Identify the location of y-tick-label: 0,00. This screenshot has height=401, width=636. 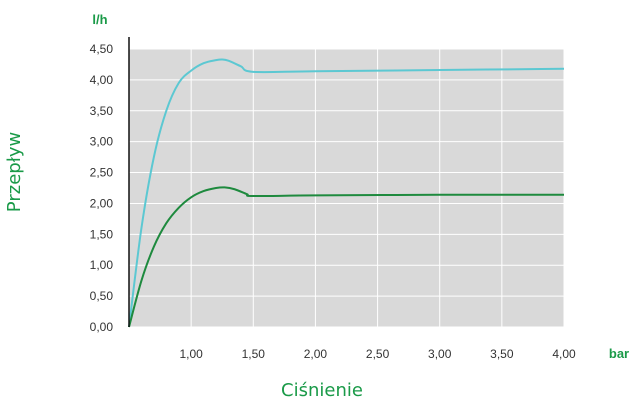
(102, 327).